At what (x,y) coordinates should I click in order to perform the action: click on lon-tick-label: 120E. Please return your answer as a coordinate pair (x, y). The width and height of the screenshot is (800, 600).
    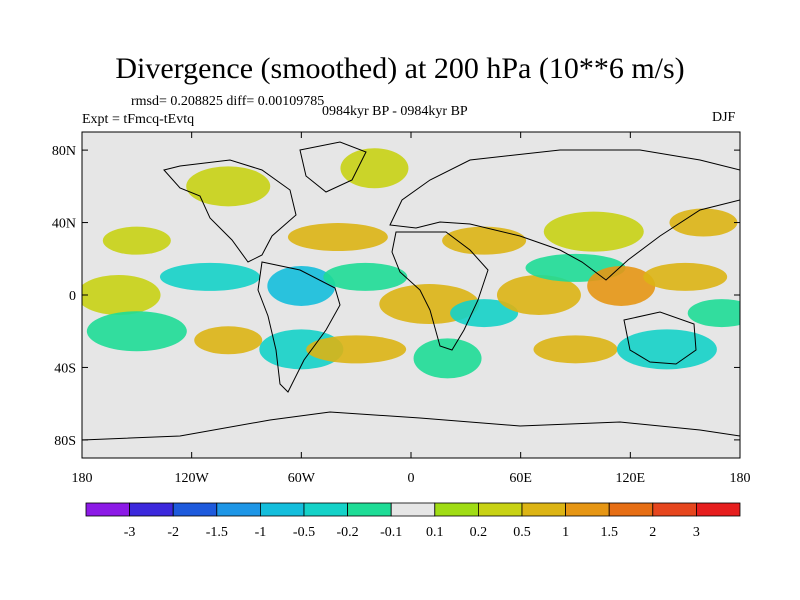
    Looking at the image, I should click on (631, 478).